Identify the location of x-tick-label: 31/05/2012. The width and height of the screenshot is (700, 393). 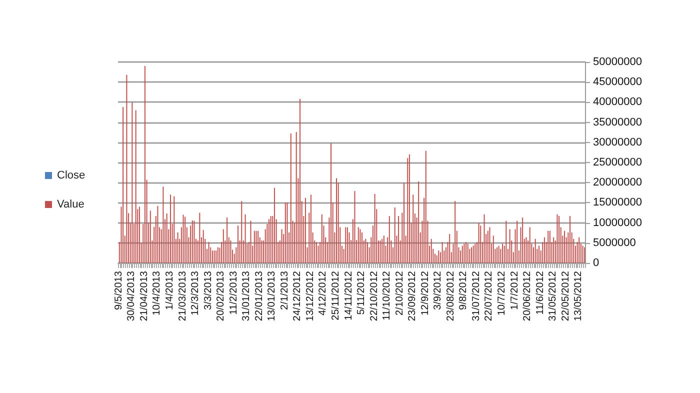
(553, 296).